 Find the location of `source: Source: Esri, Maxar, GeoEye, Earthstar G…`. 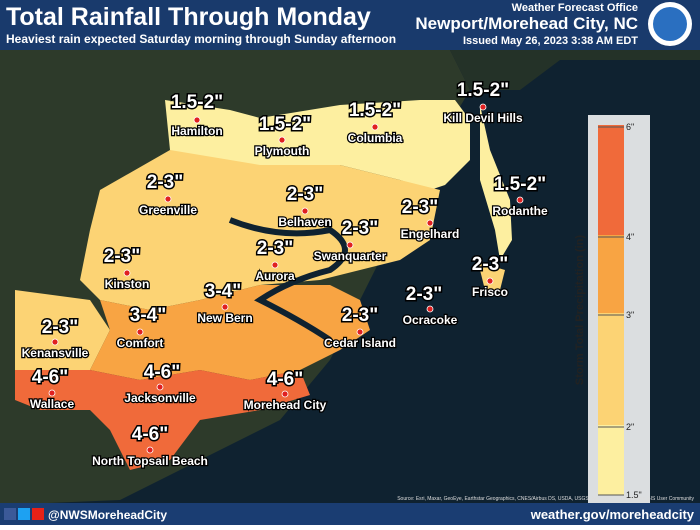

source: Source: Esri, Maxar, GeoEye, Earthstar G… is located at coordinates (545, 499).